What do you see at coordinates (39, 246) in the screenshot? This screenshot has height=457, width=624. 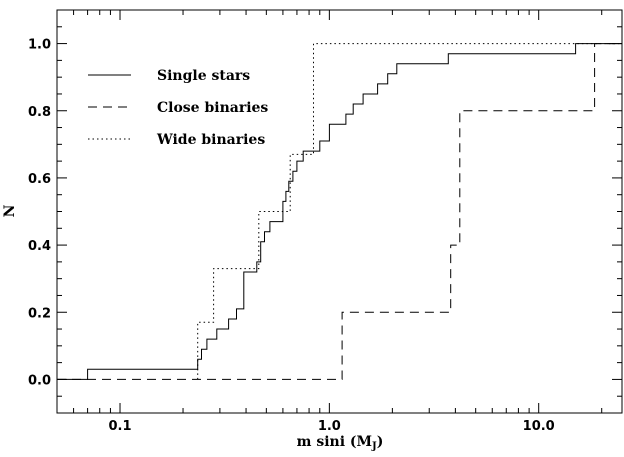 I see `y-tick-label: 0.4` at bounding box center [39, 246].